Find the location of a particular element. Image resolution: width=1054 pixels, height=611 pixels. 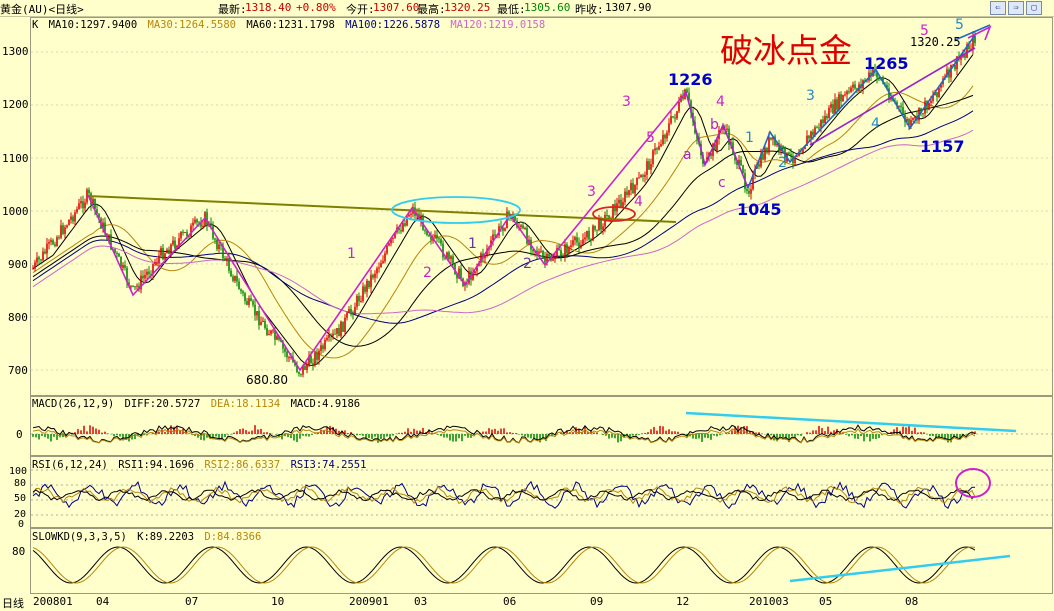

cyan-ellipse is located at coordinates (456, 210).